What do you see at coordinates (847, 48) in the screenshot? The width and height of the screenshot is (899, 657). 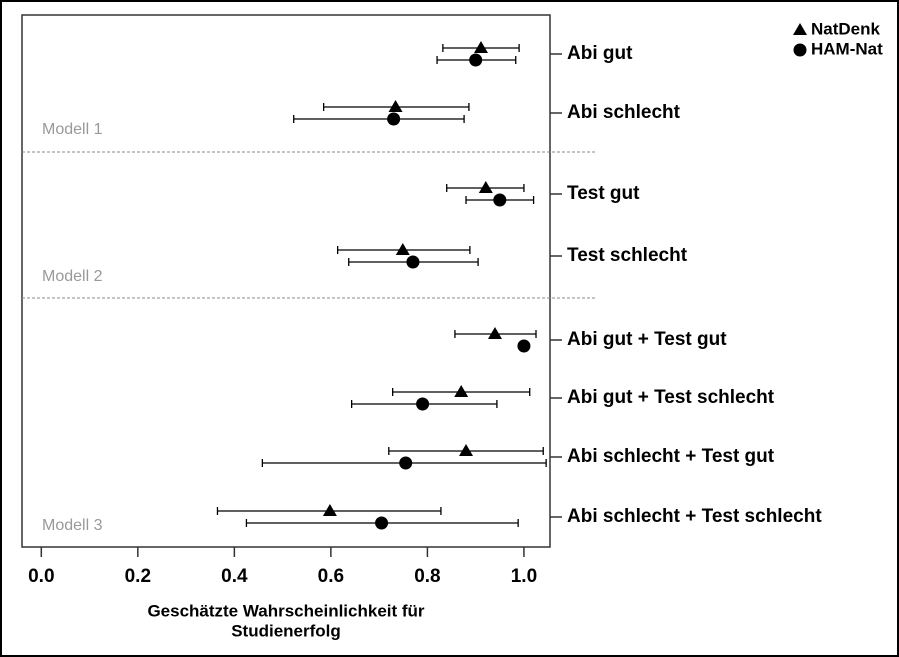 I see `legend-label: HAM-Nat` at bounding box center [847, 48].